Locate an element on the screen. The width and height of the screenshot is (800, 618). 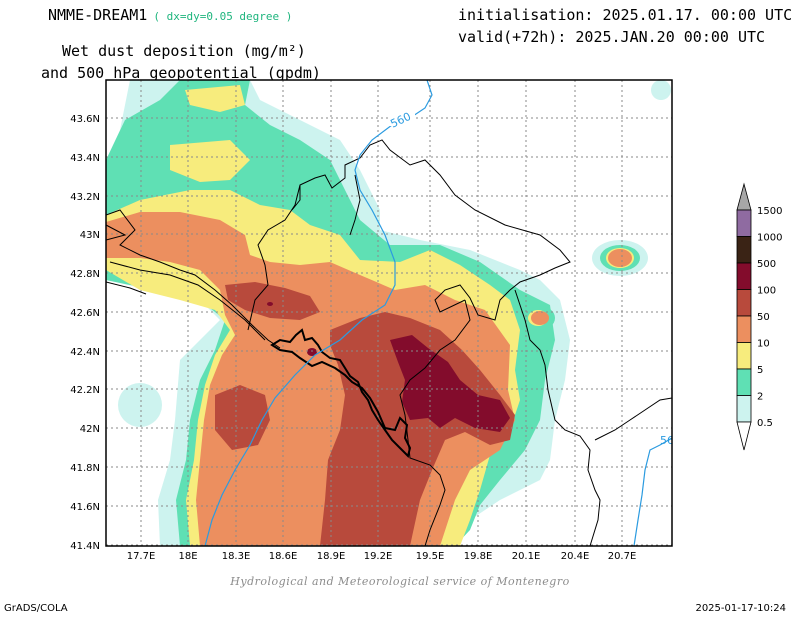
lat-tick-label: 43.2N is located at coordinates (85, 197).